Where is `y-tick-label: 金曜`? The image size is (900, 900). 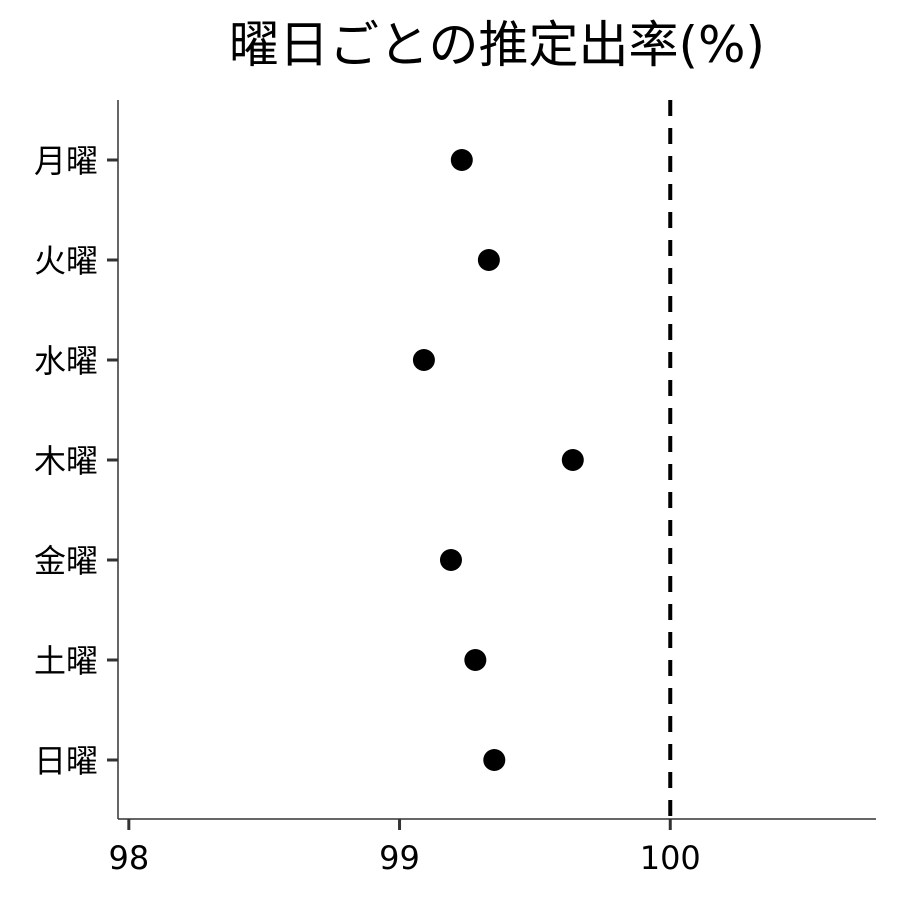 y-tick-label: 金曜 is located at coordinates (66, 561).